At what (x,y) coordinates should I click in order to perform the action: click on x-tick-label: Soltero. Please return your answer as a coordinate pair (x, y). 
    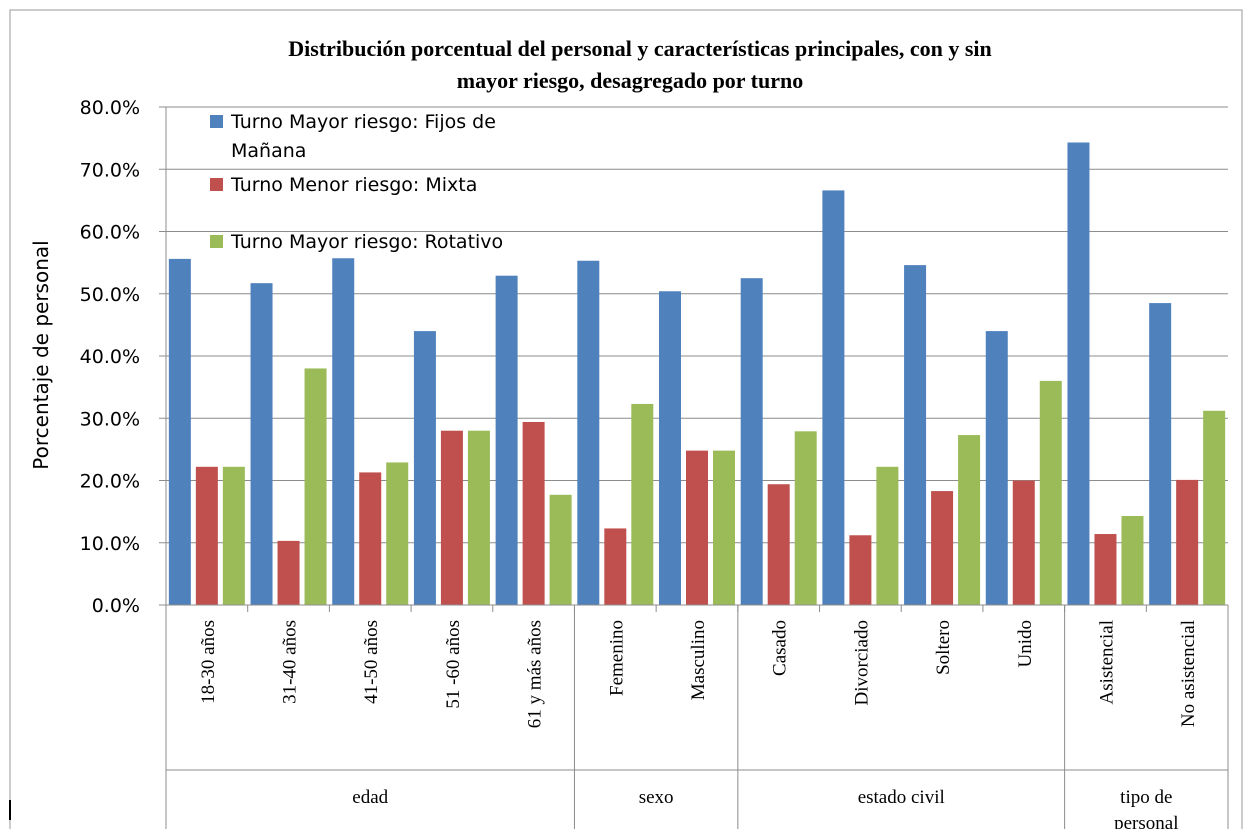
    Looking at the image, I should click on (943, 647).